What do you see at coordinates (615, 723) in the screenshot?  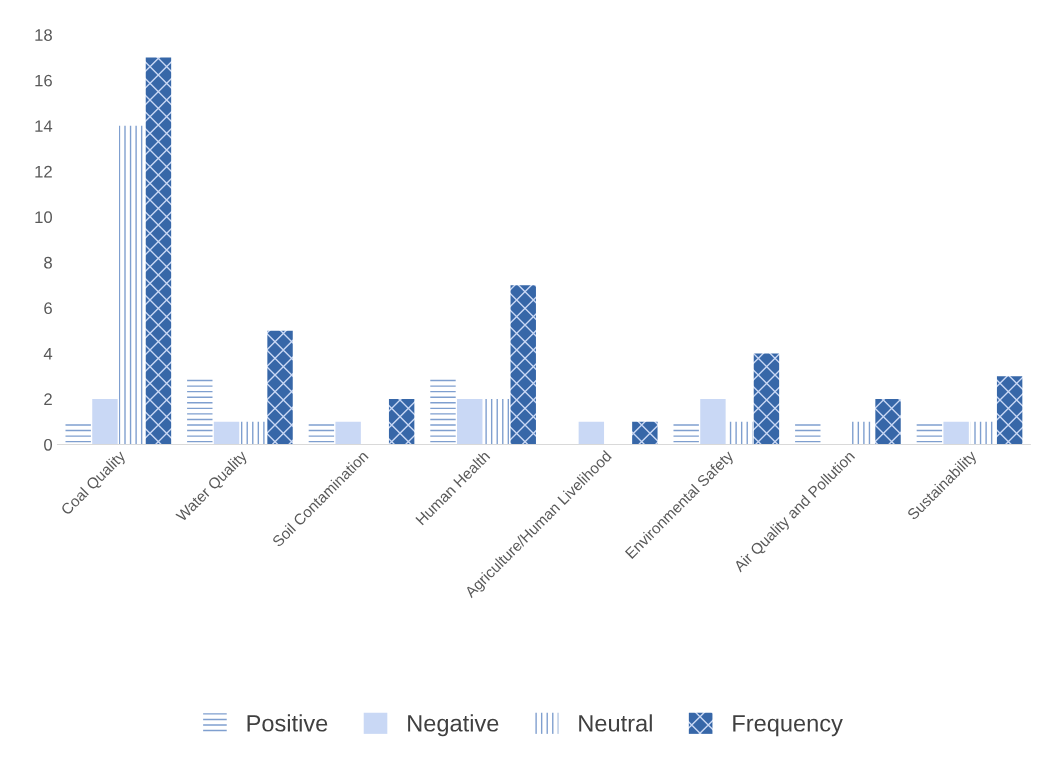 I see `legend-label: Neutral` at bounding box center [615, 723].